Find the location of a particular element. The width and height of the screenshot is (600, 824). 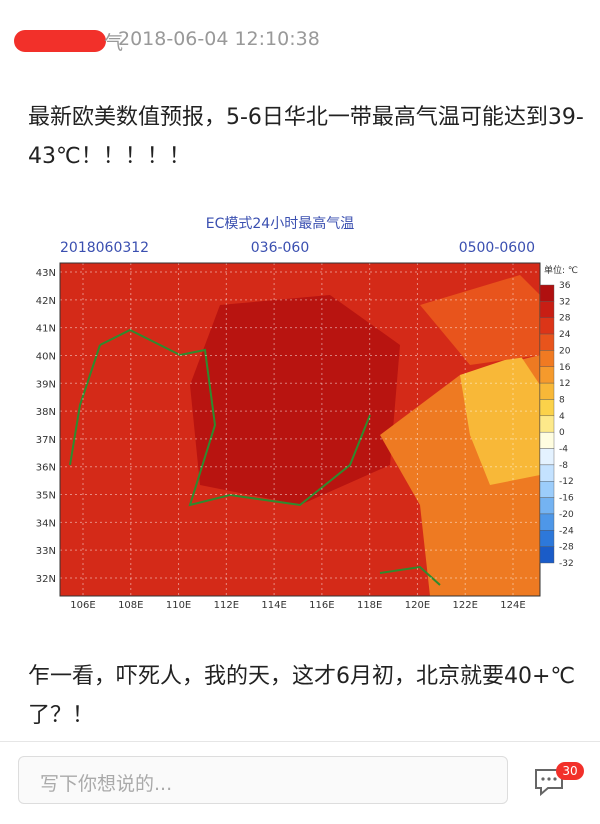

lat-axis: 43N 42N 41N 40N 39N 38N 37N 36N 35N 34N 33N 32N is located at coordinates (46, 426).